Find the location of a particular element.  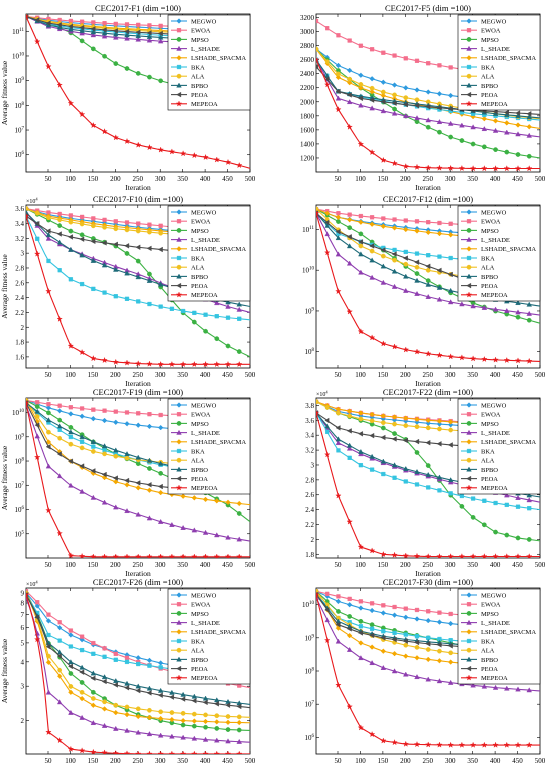

legend-label: BPBO is located at coordinates (199, 86).